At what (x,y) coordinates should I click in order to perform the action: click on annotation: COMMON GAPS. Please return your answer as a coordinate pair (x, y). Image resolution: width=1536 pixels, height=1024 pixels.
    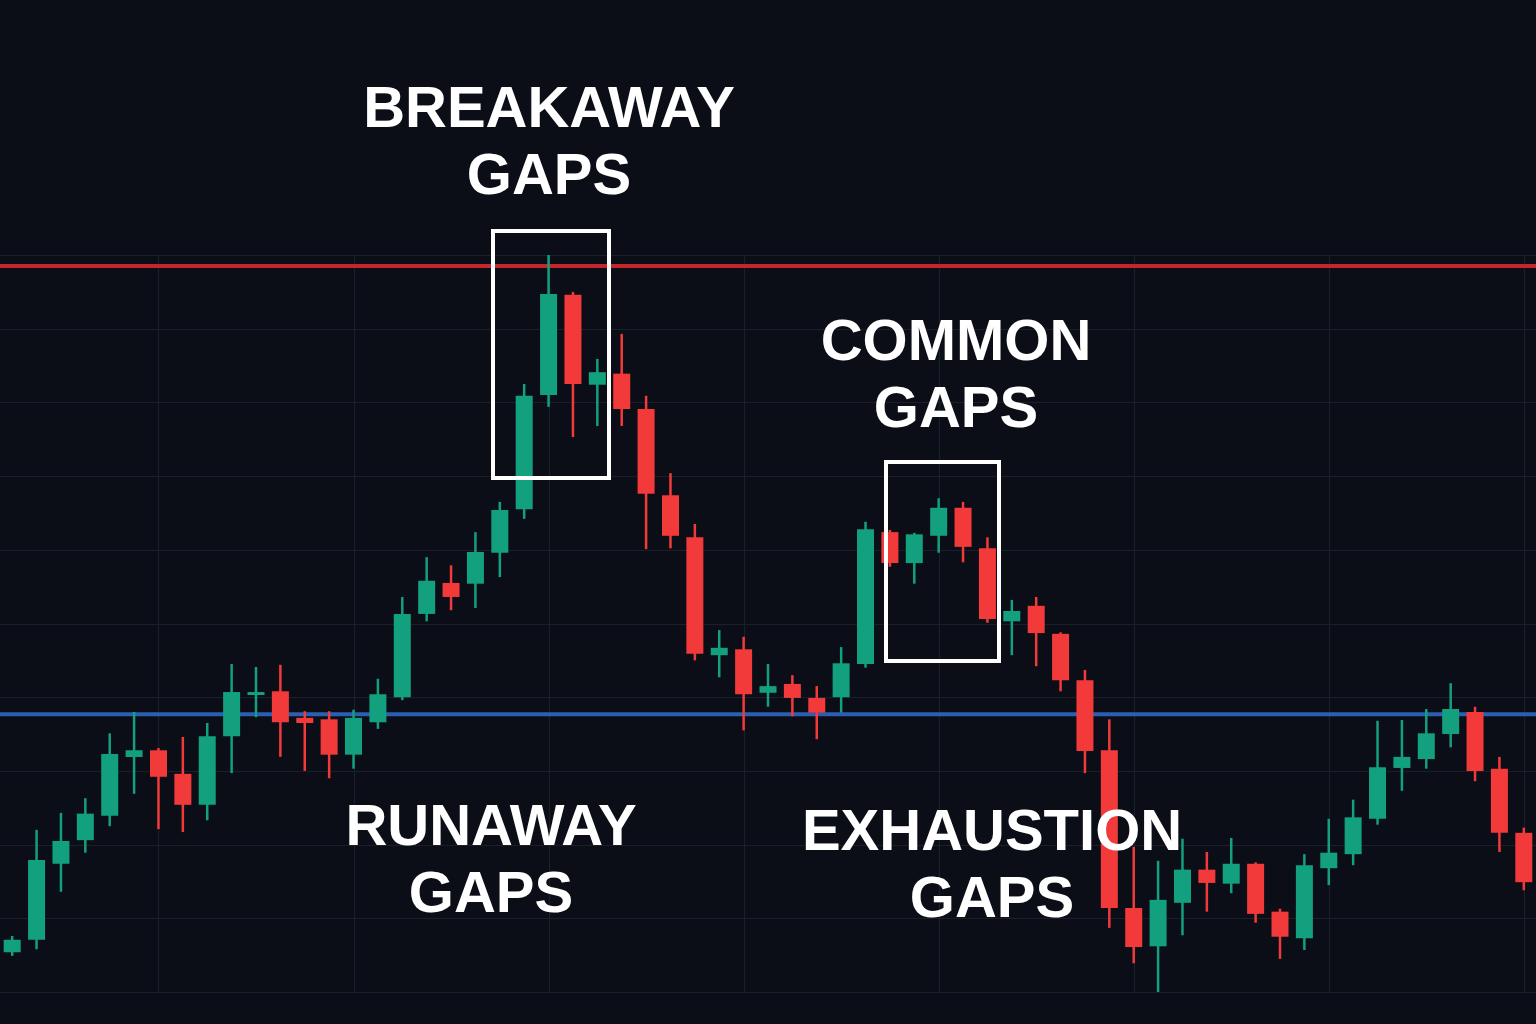
    Looking at the image, I should click on (956, 373).